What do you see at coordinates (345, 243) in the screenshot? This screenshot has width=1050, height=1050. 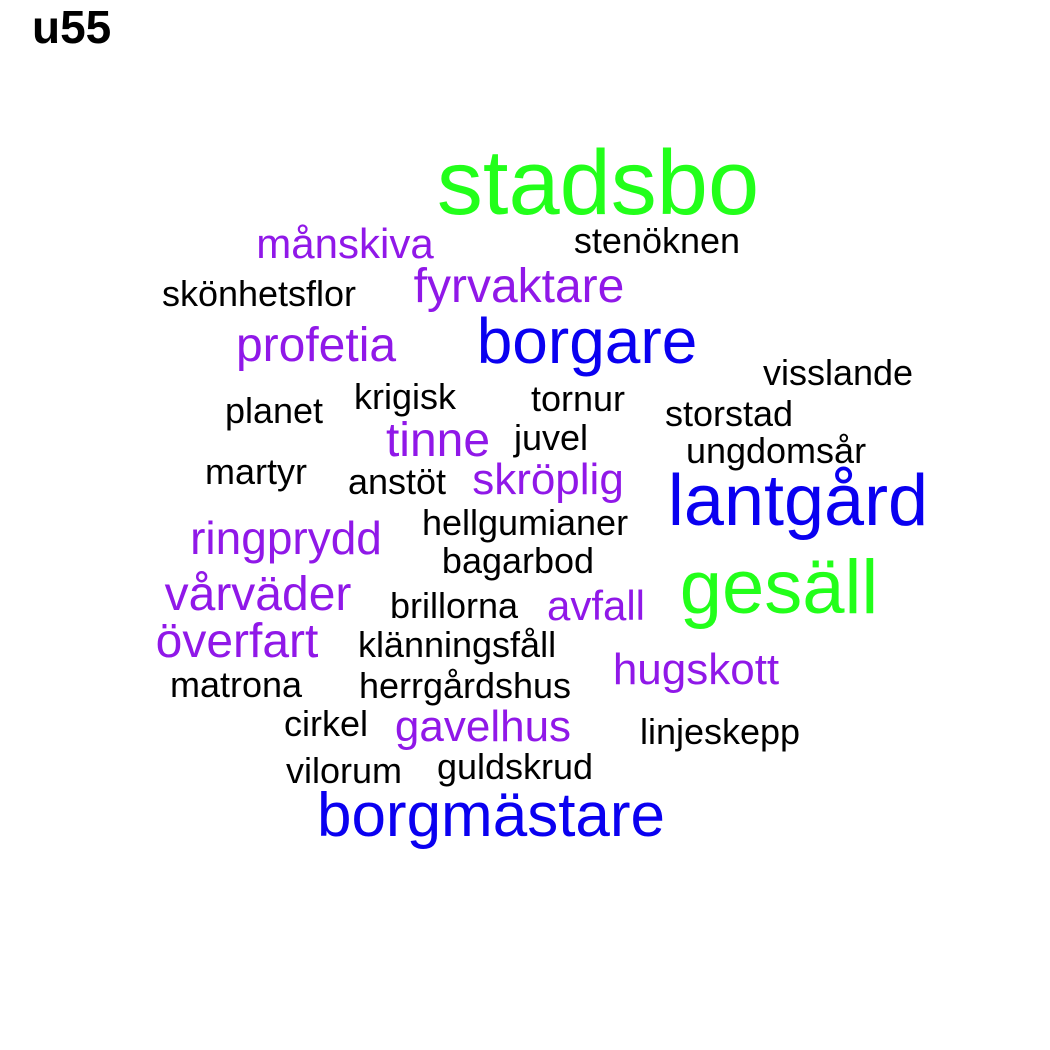 I see `word-1: månskiva` at bounding box center [345, 243].